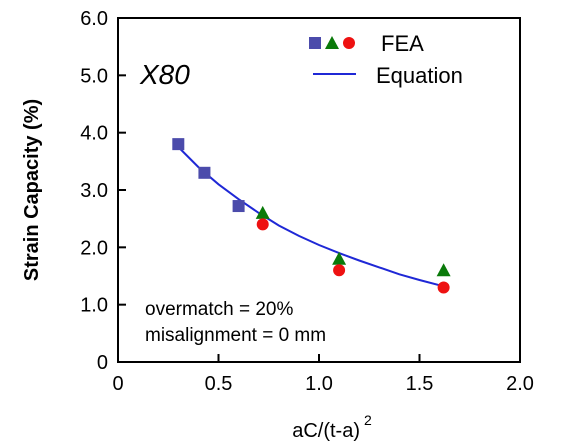  What do you see at coordinates (94, 134) in the screenshot?
I see `y-tick-label: 4.0` at bounding box center [94, 134].